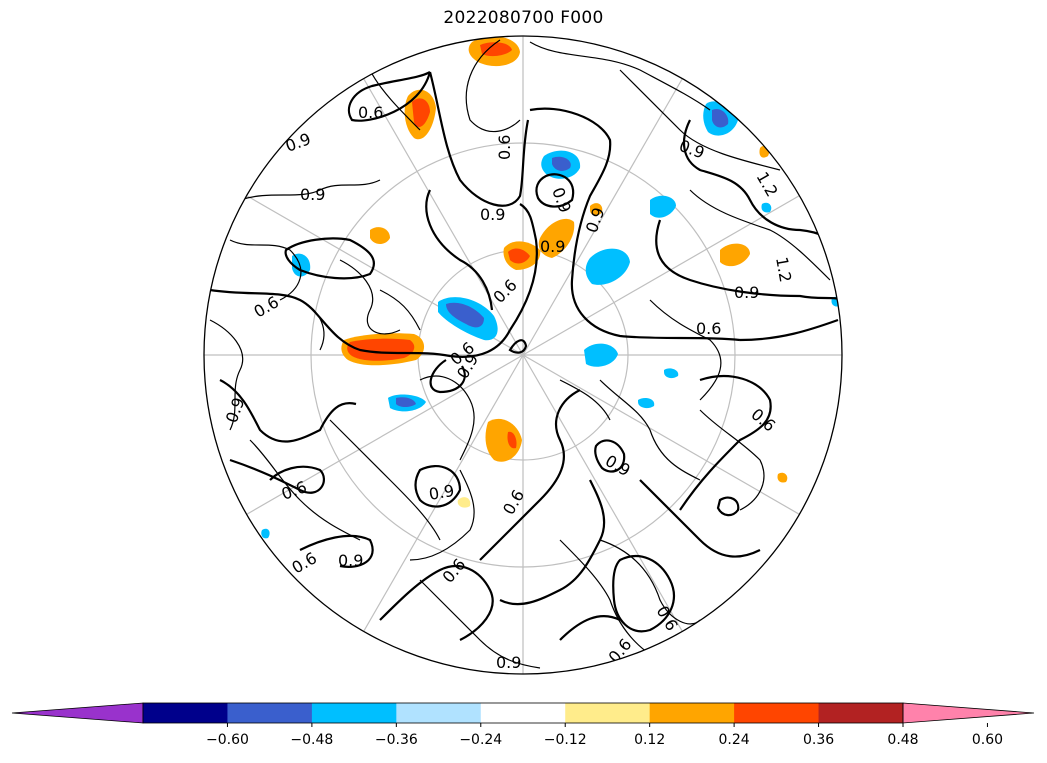 This screenshot has height=763, width=1047. Describe the element at coordinates (311, 740) in the screenshot. I see `colorbar-tick-label: −0.48` at that location.